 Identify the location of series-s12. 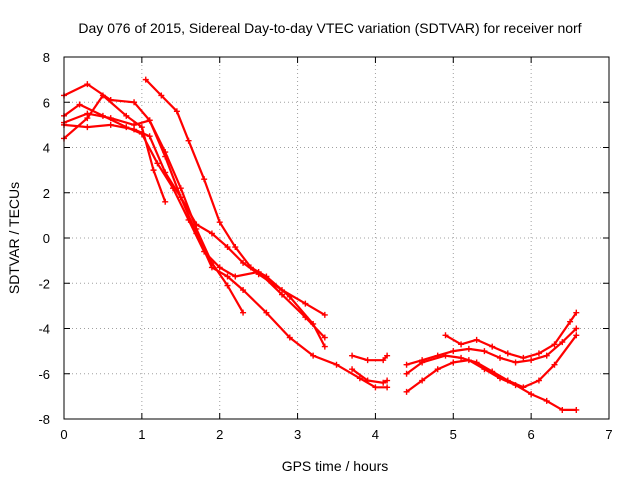
(491, 361).